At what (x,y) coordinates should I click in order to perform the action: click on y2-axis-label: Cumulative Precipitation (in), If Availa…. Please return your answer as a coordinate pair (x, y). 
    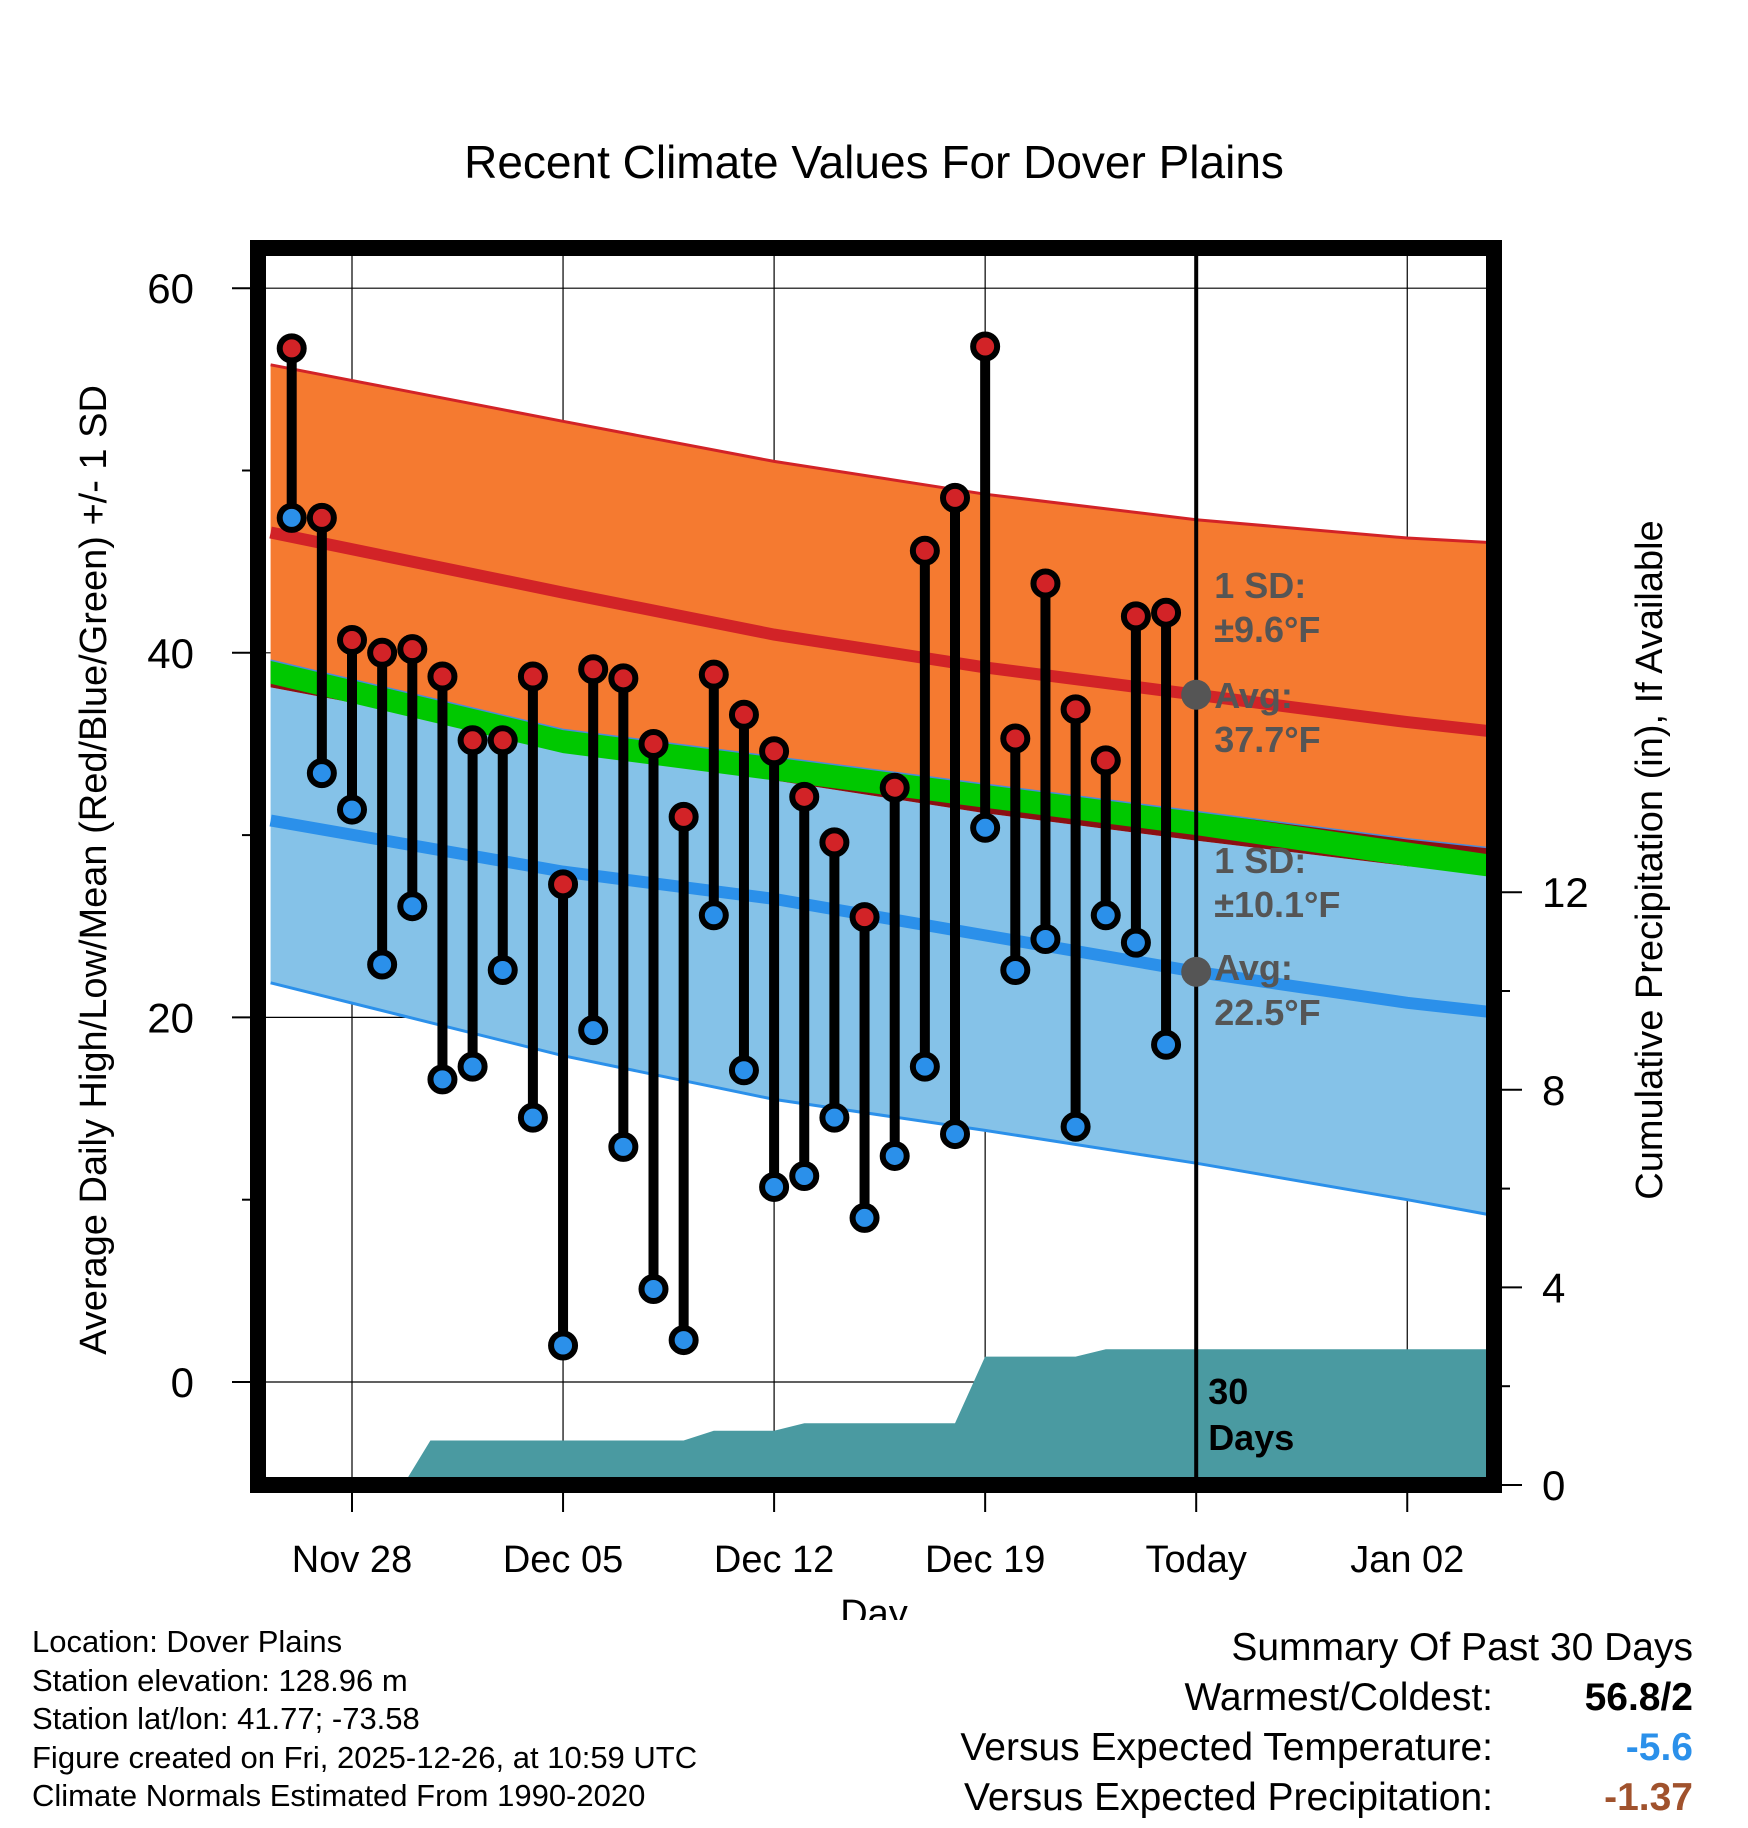
    Looking at the image, I should click on (1650, 859).